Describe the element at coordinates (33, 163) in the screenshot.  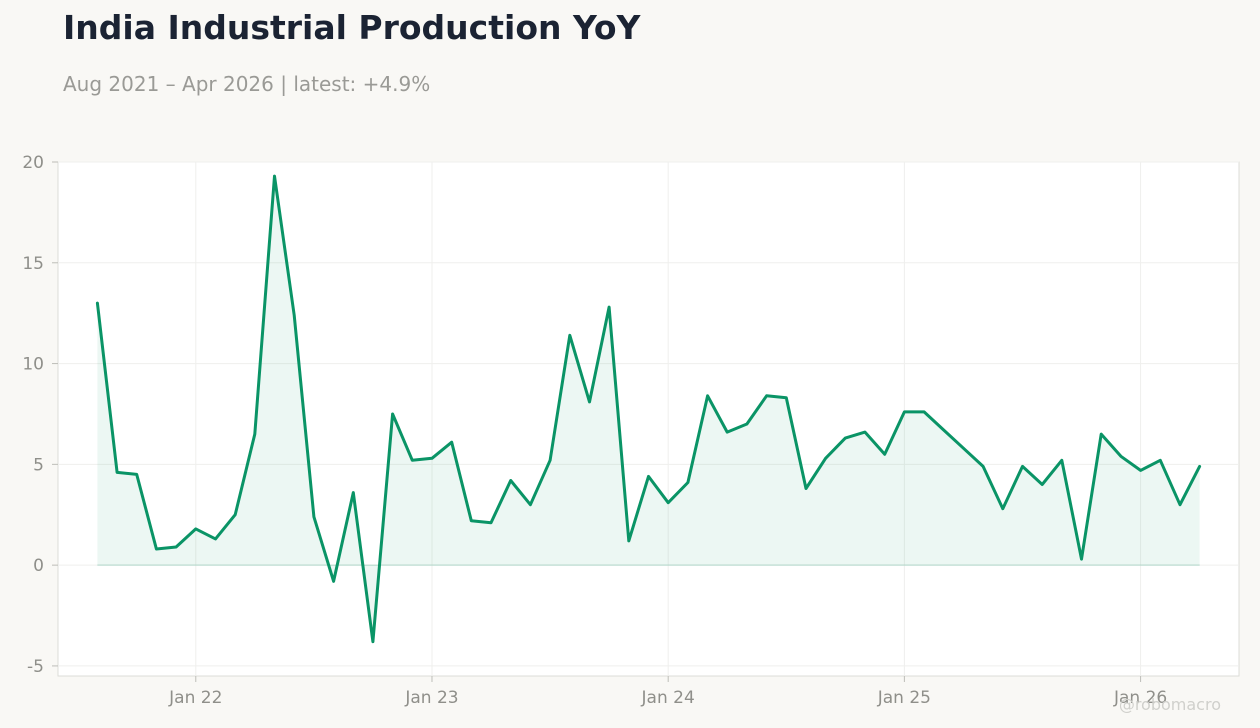
I see `y-tick-label: 20` at that location.